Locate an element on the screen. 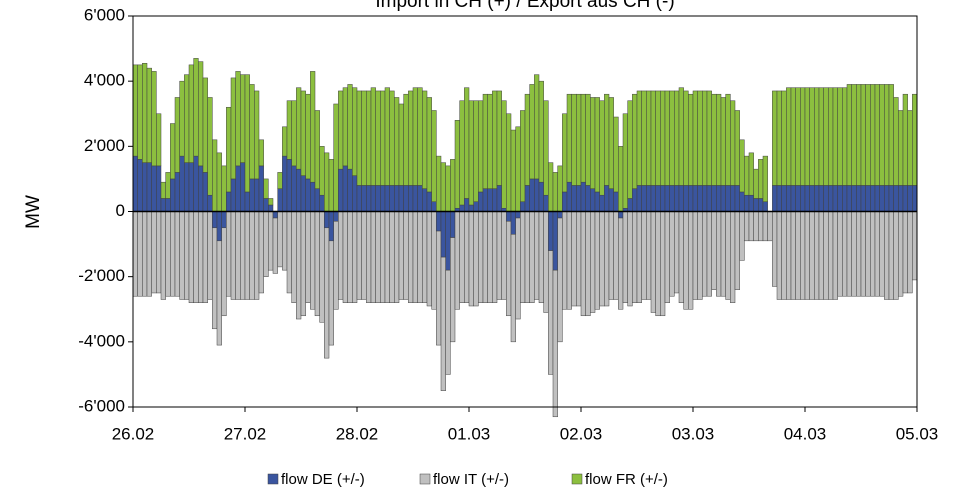 This screenshot has height=491, width=958. x-tick-label: 04.03 is located at coordinates (805, 433).